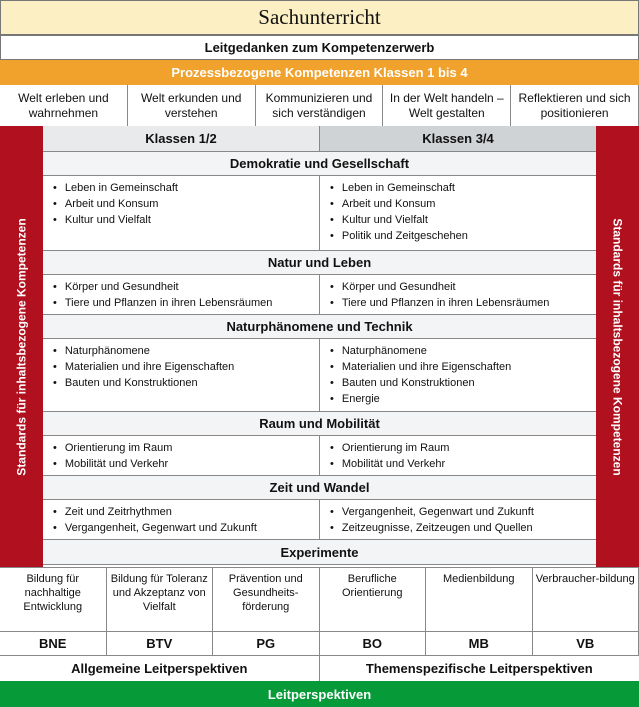 Image resolution: width=639 pixels, height=707 pixels. Describe the element at coordinates (53, 599) in the screenshot. I see `perspektive-name: Bildung für nachhaltige Entwicklung` at that location.